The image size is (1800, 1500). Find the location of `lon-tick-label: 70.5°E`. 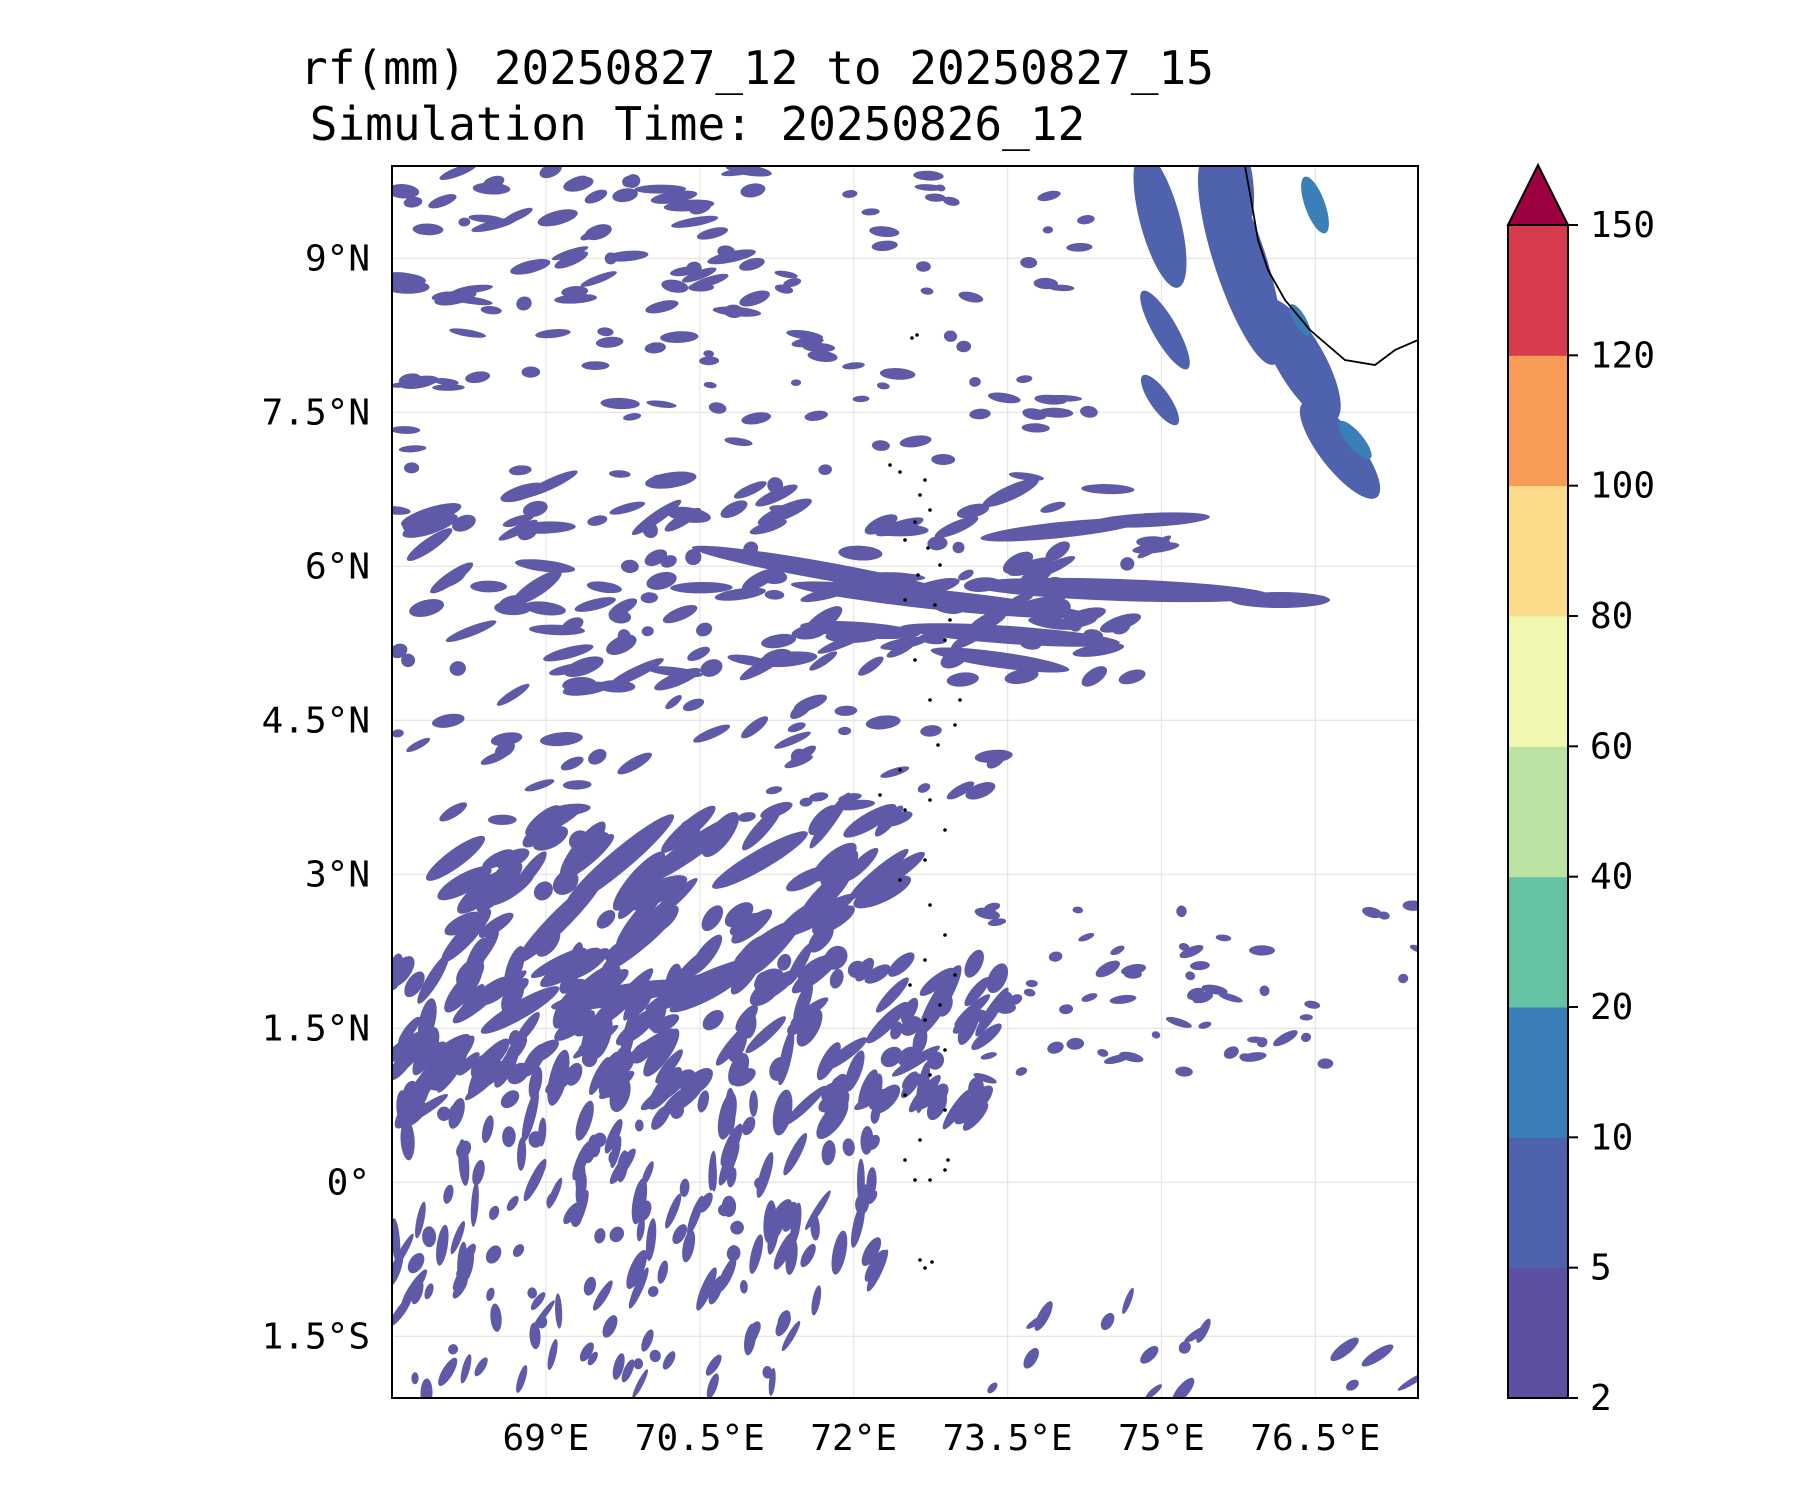

lon-tick-label: 70.5°E is located at coordinates (700, 1438).